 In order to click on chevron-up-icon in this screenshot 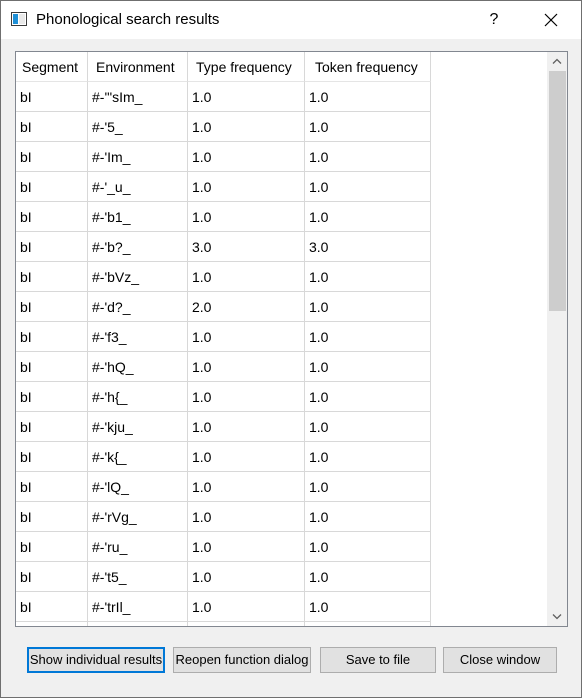, I will do `click(557, 61)`.